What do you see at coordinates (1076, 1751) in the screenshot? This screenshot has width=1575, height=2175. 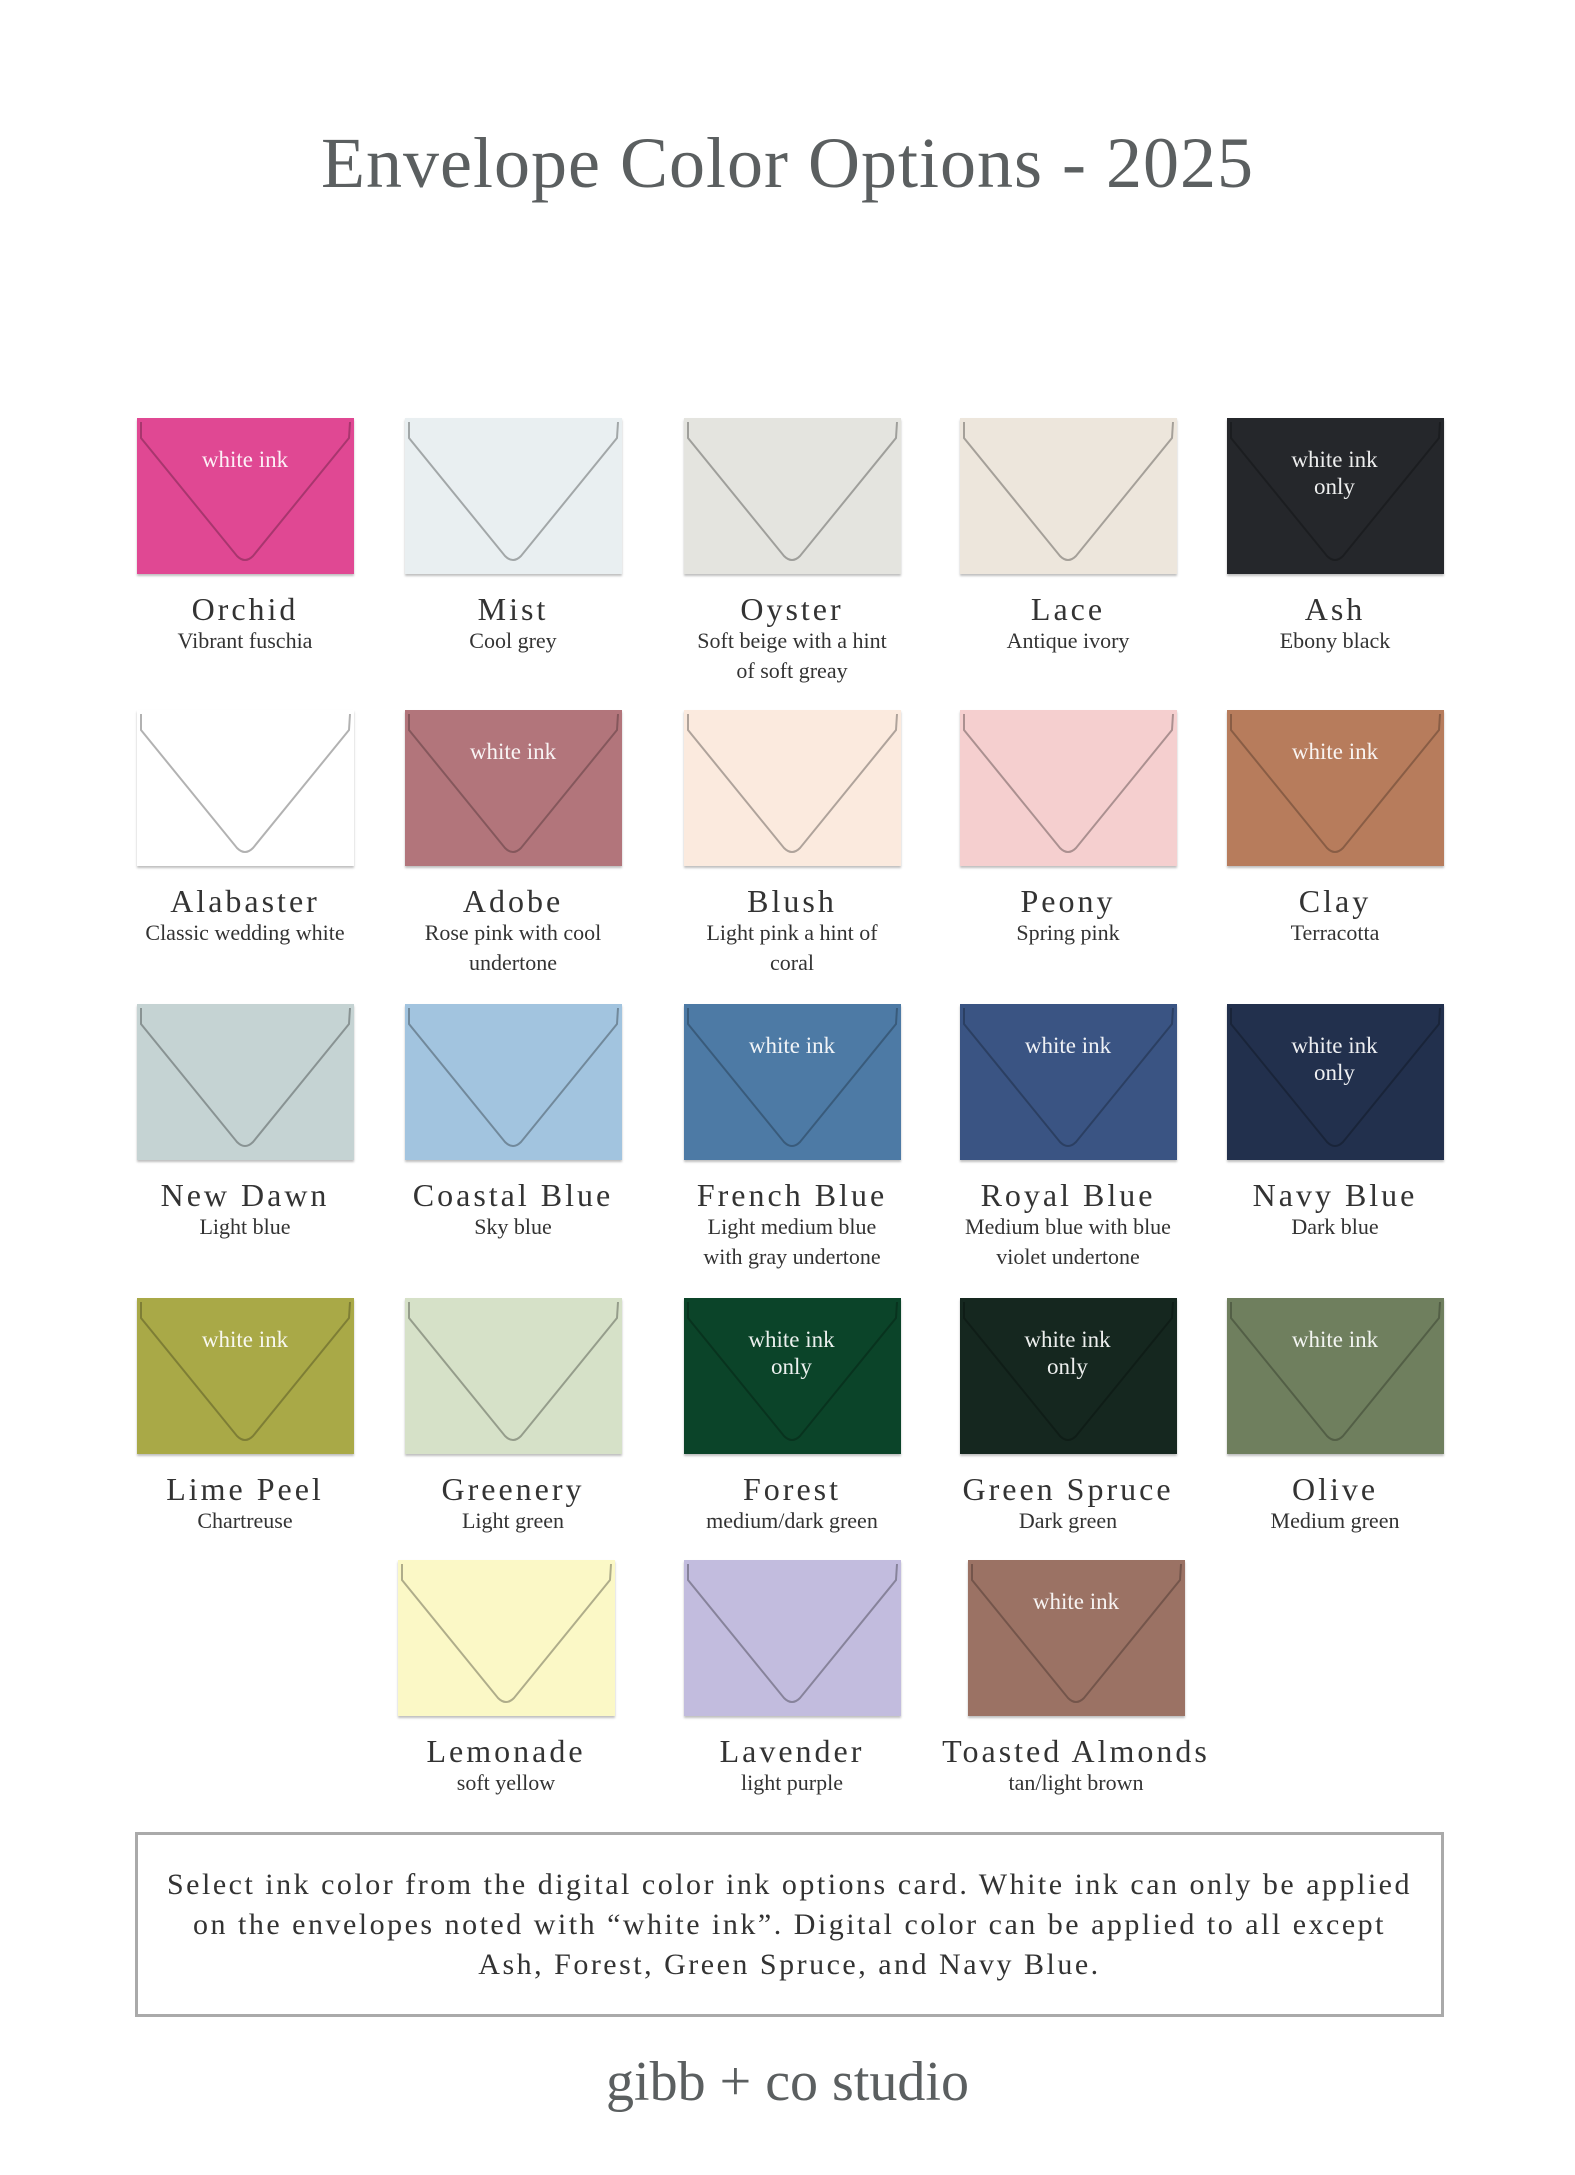 I see `envelope-name: Toasted Almonds` at bounding box center [1076, 1751].